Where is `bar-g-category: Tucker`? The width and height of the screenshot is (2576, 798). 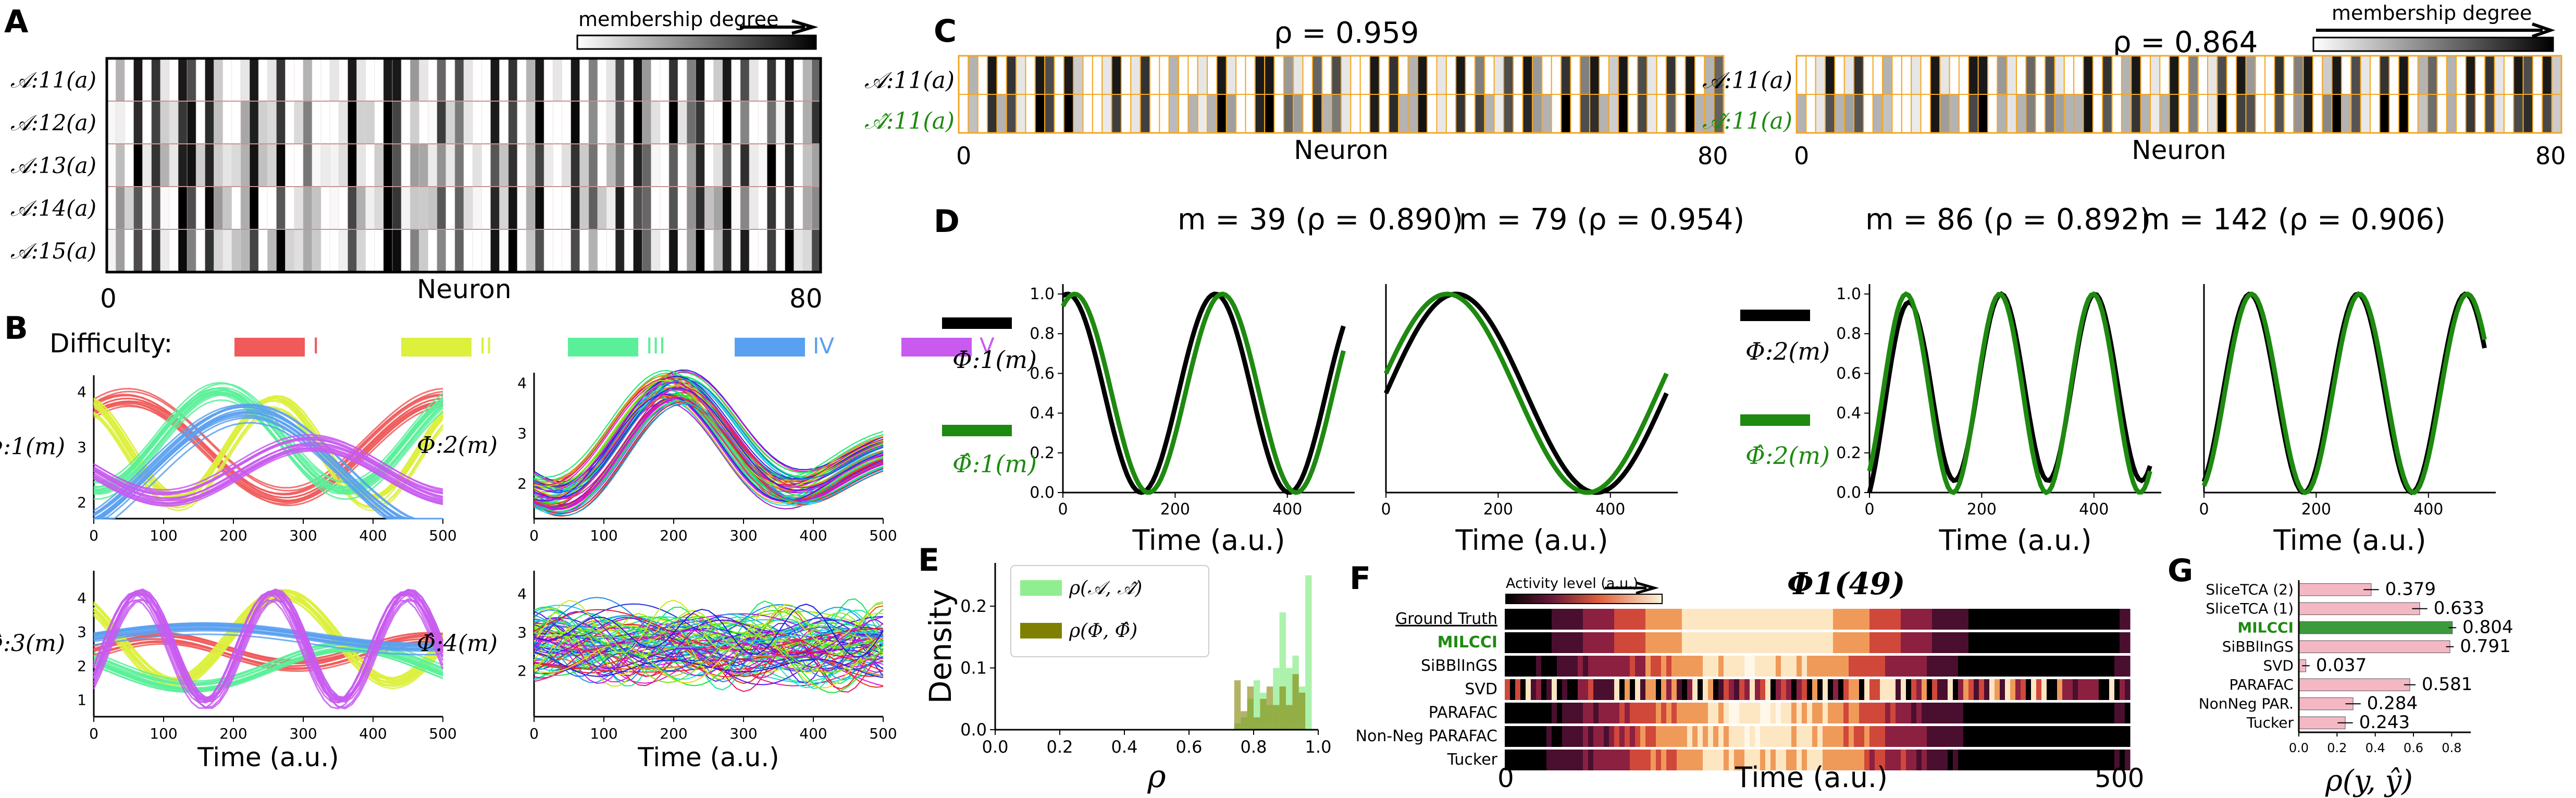 bar-g-category: Tucker is located at coordinates (2270, 722).